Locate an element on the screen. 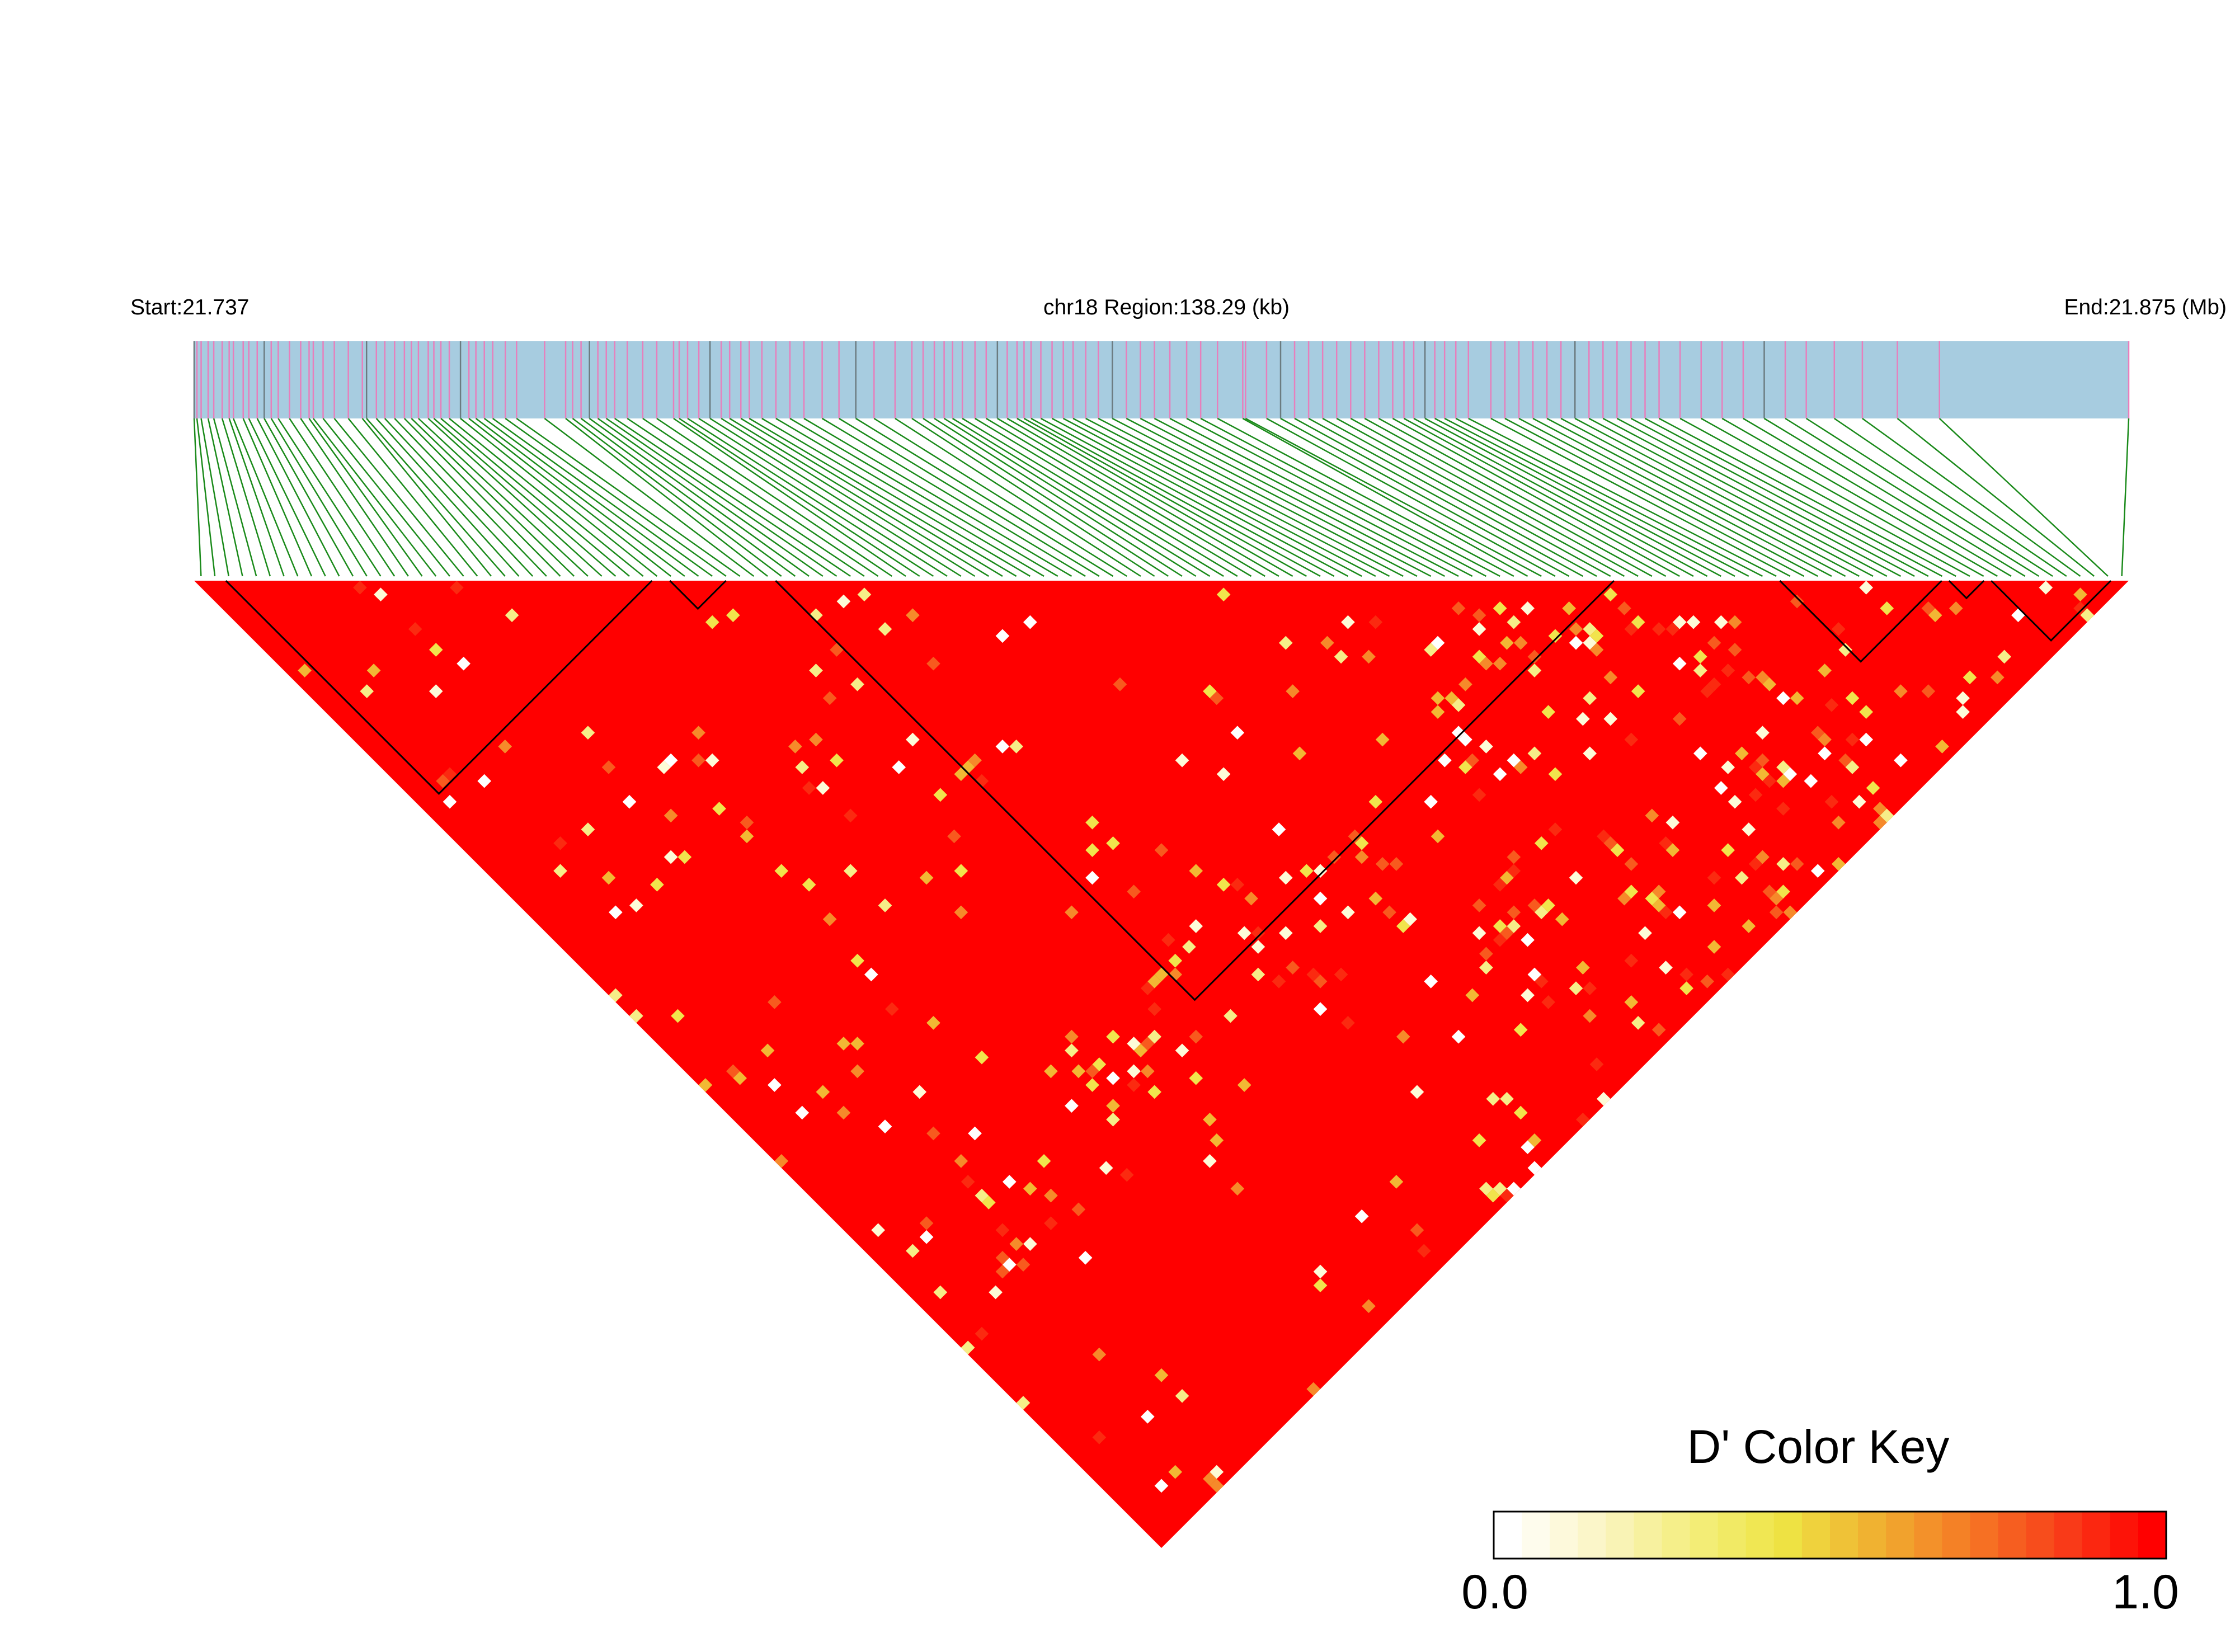 The height and width of the screenshot is (1652, 2235). snp-position-track is located at coordinates (1161, 379).